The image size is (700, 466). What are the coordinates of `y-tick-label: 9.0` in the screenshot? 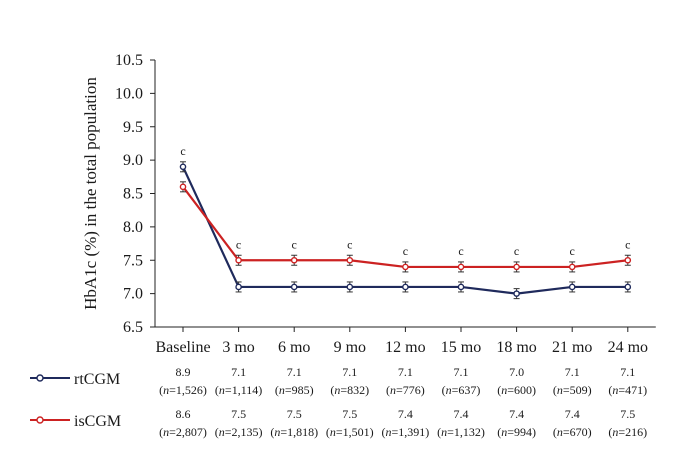 It's located at (133, 160).